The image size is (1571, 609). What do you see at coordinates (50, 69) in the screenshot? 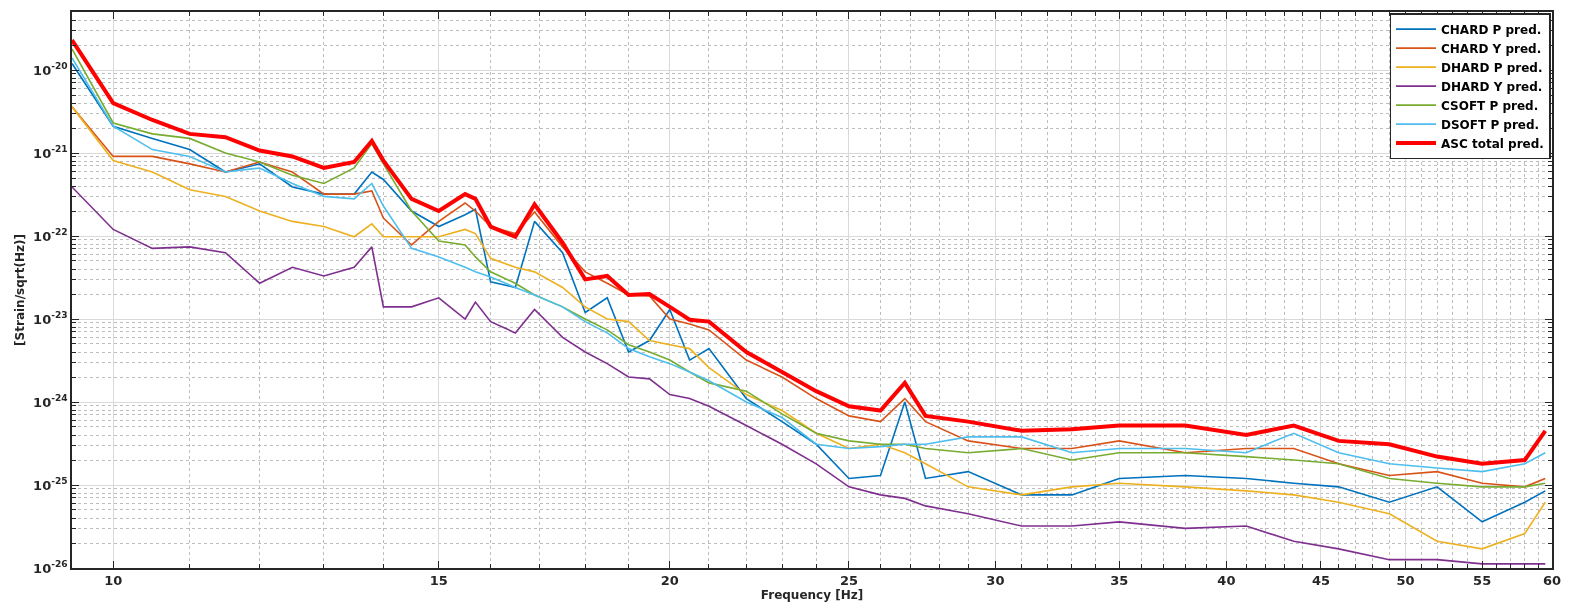
I see `y-tick-label: 10$^{-20}$` at bounding box center [50, 69].